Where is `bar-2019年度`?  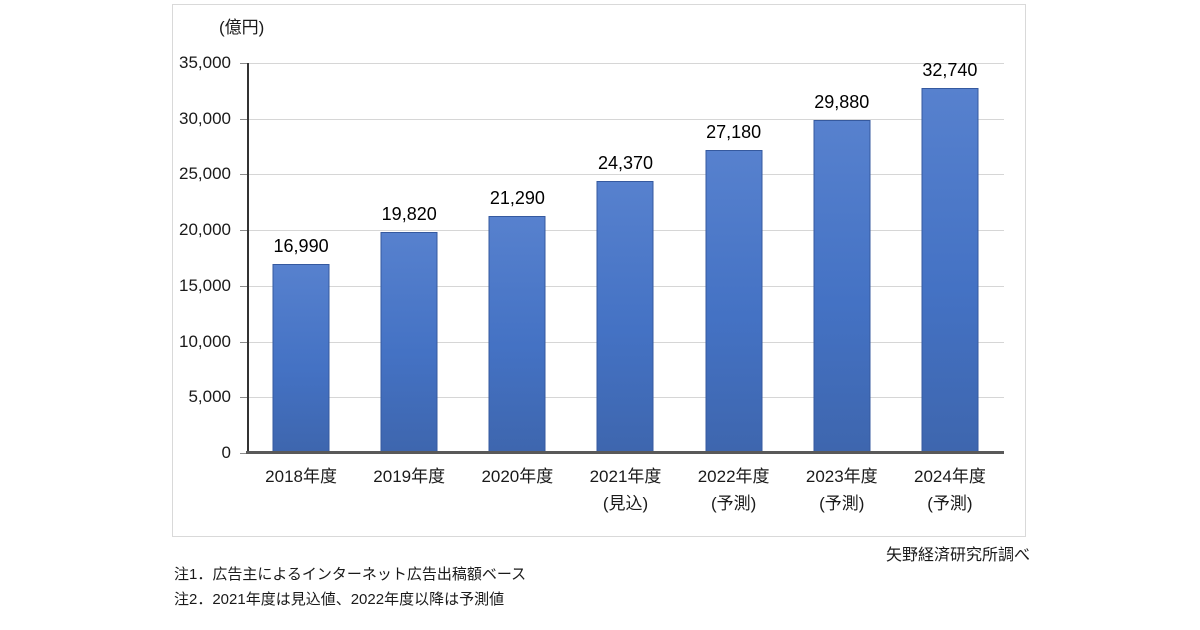
bar-2019年度 is located at coordinates (409, 342).